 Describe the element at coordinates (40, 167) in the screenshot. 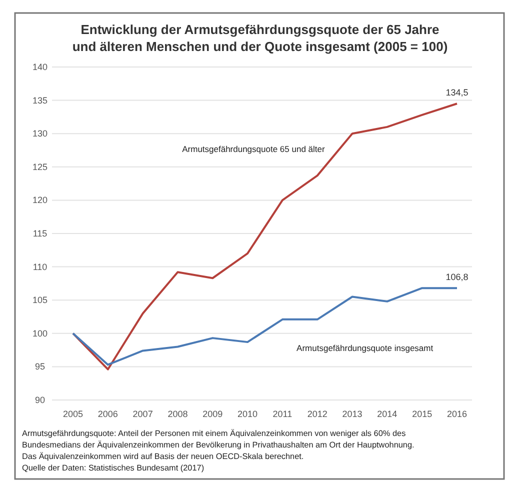

I see `y-tick-label: 125` at that location.